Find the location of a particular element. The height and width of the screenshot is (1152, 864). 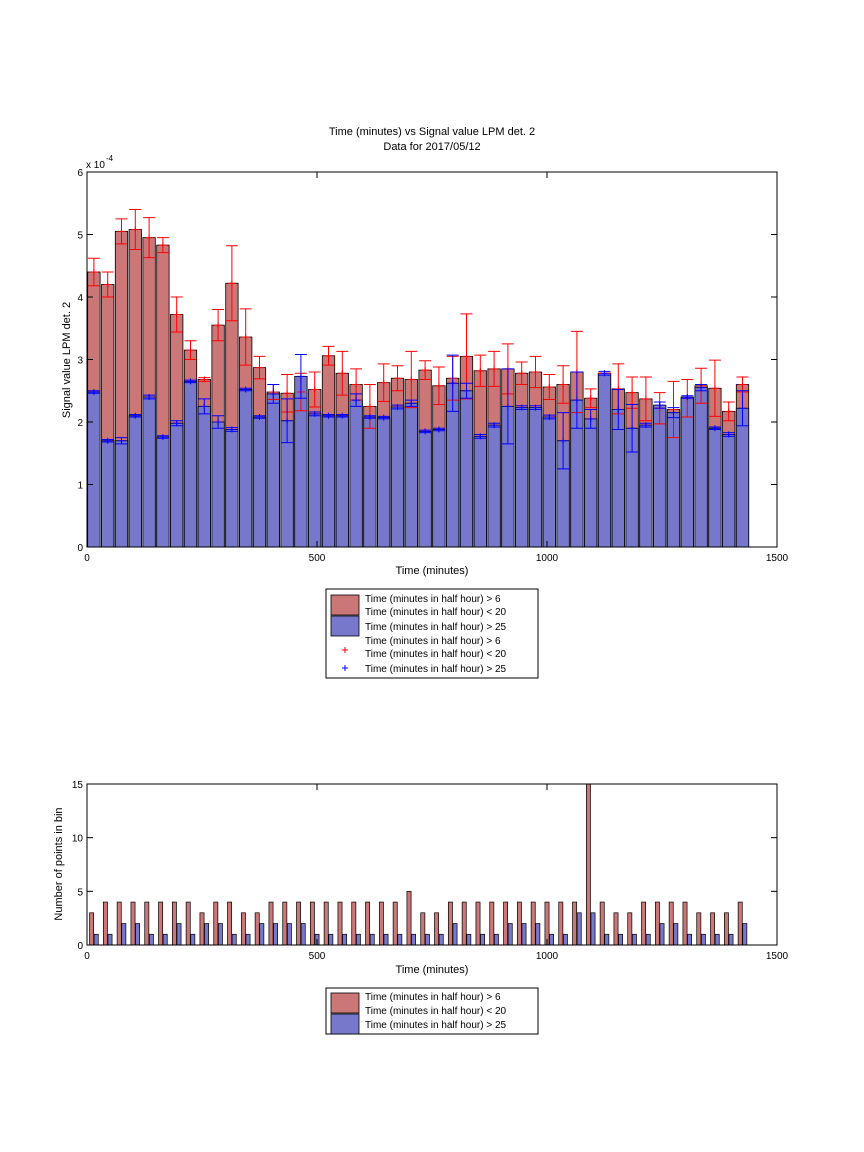

count-bars is located at coordinates (418, 864).